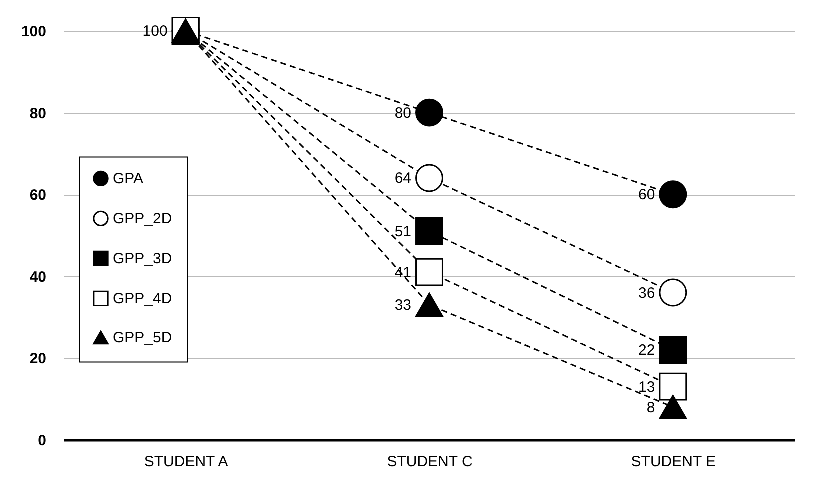 The width and height of the screenshot is (815, 479). What do you see at coordinates (651, 407) in the screenshot?
I see `data-label: 8` at bounding box center [651, 407].